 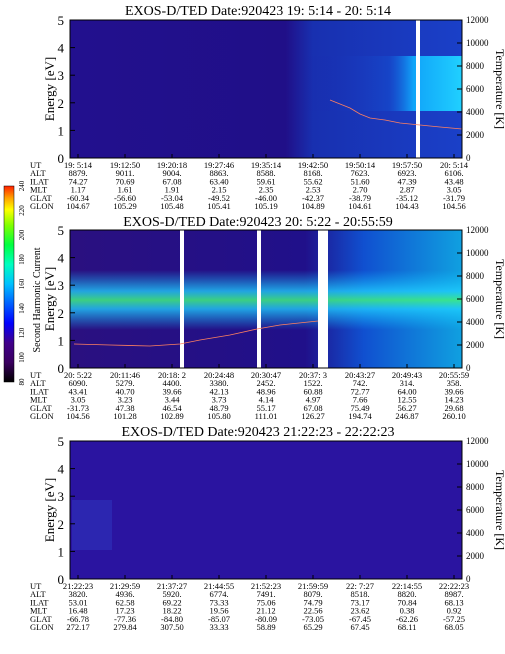 What do you see at coordinates (218, 416) in the screenshot?
I see `table-cell: 105.80` at bounding box center [218, 416].